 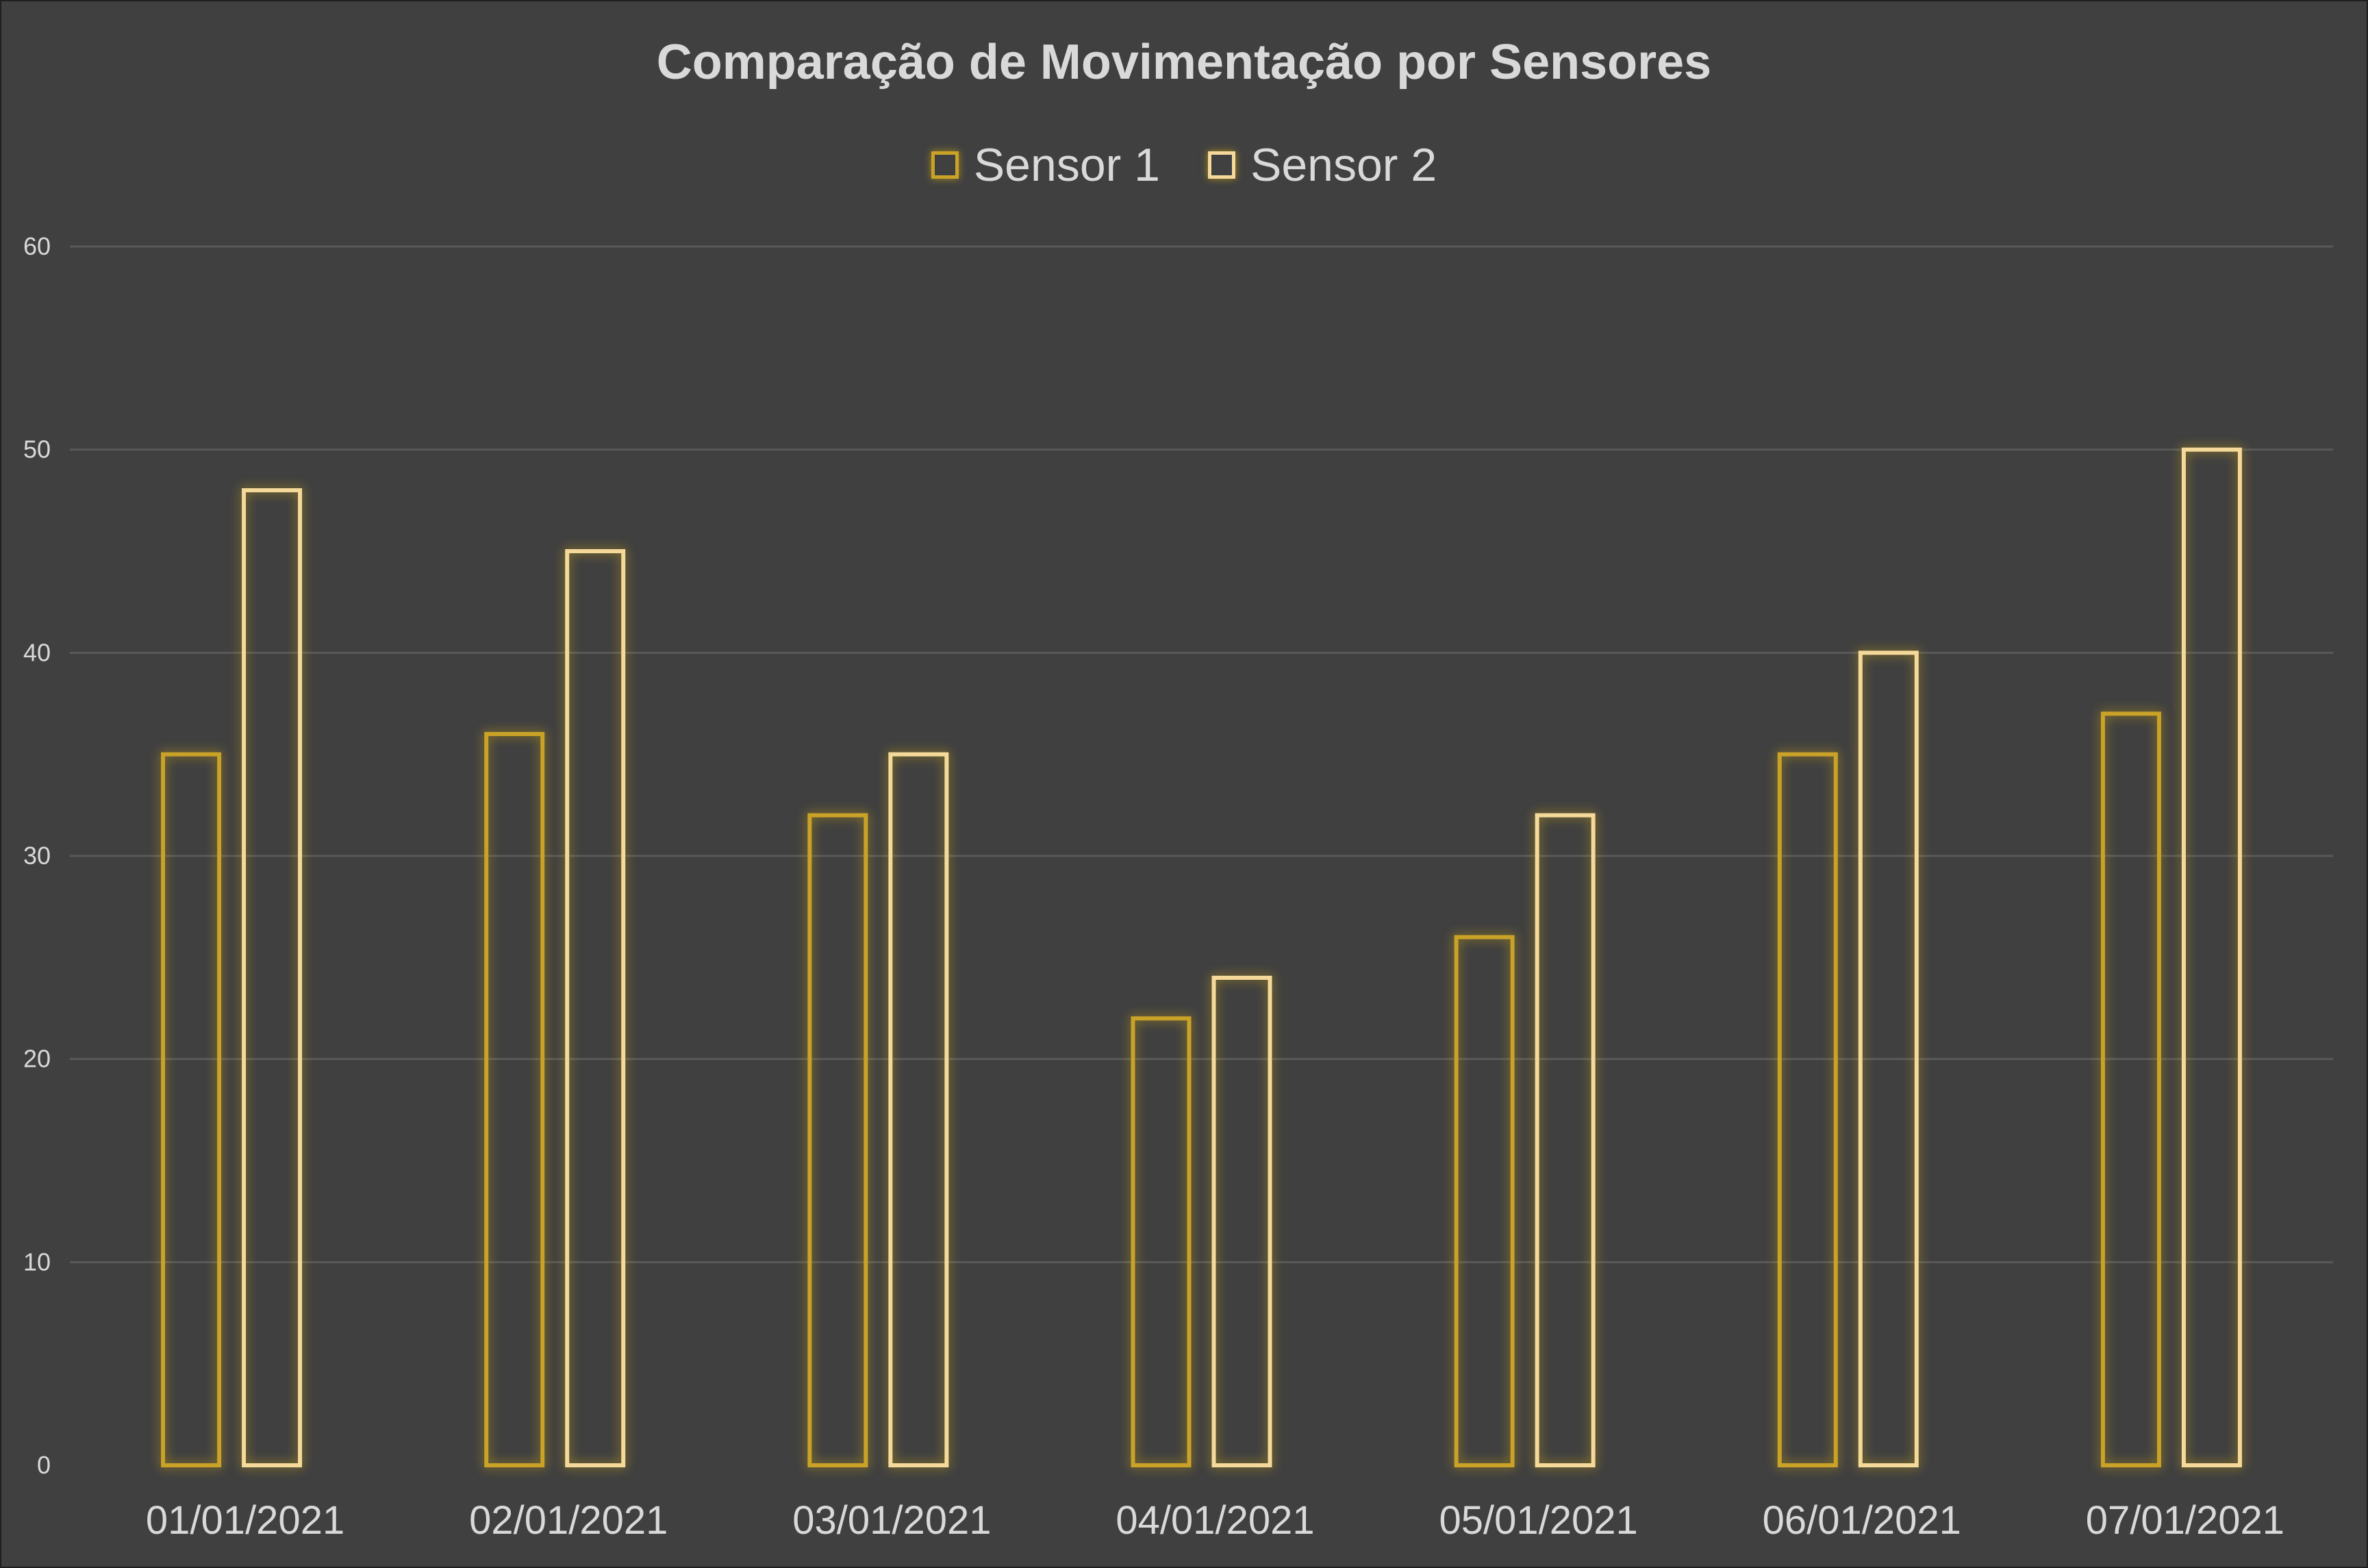 What do you see at coordinates (568, 1520) in the screenshot?
I see `x-tick-label: 02/01/2021` at bounding box center [568, 1520].